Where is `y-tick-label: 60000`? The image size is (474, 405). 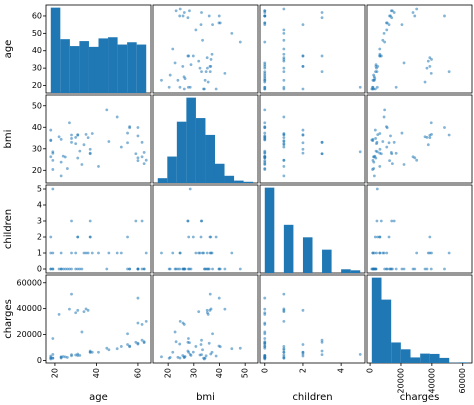 y-tick-label: 60000 is located at coordinates (29, 282).